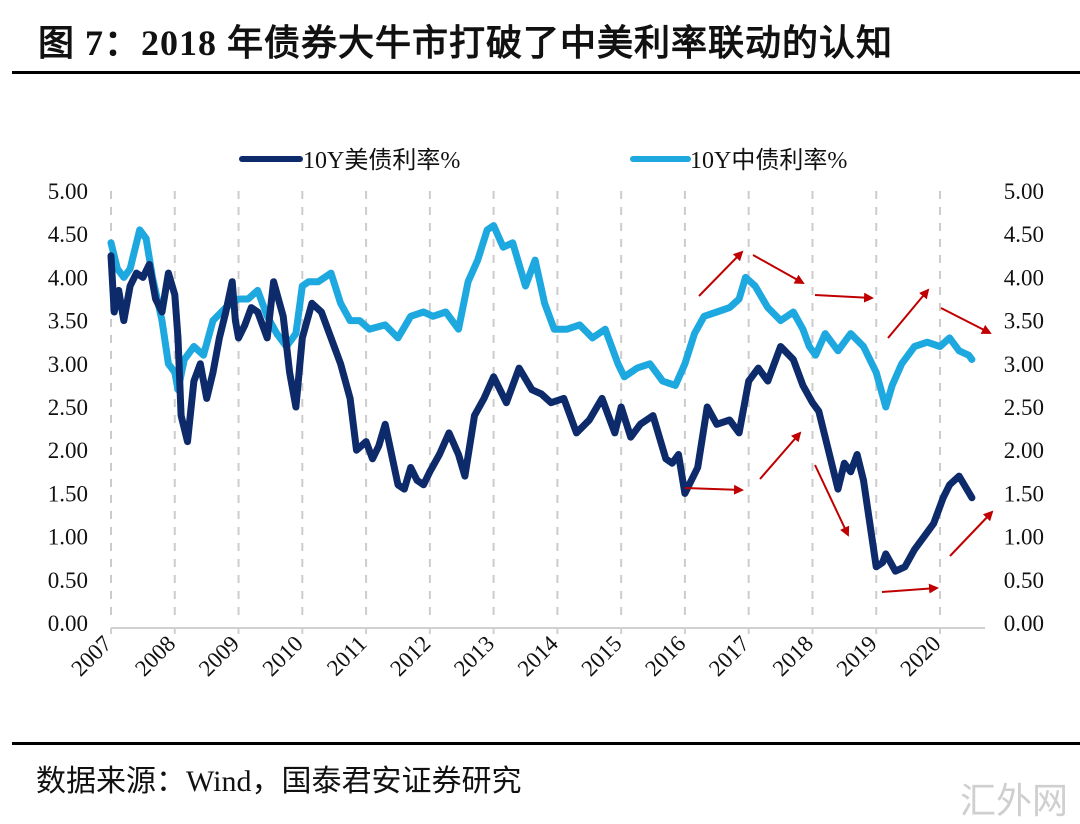  Describe the element at coordinates (381, 160) in the screenshot. I see `legend-label-us: 10Y美债利率%` at that location.